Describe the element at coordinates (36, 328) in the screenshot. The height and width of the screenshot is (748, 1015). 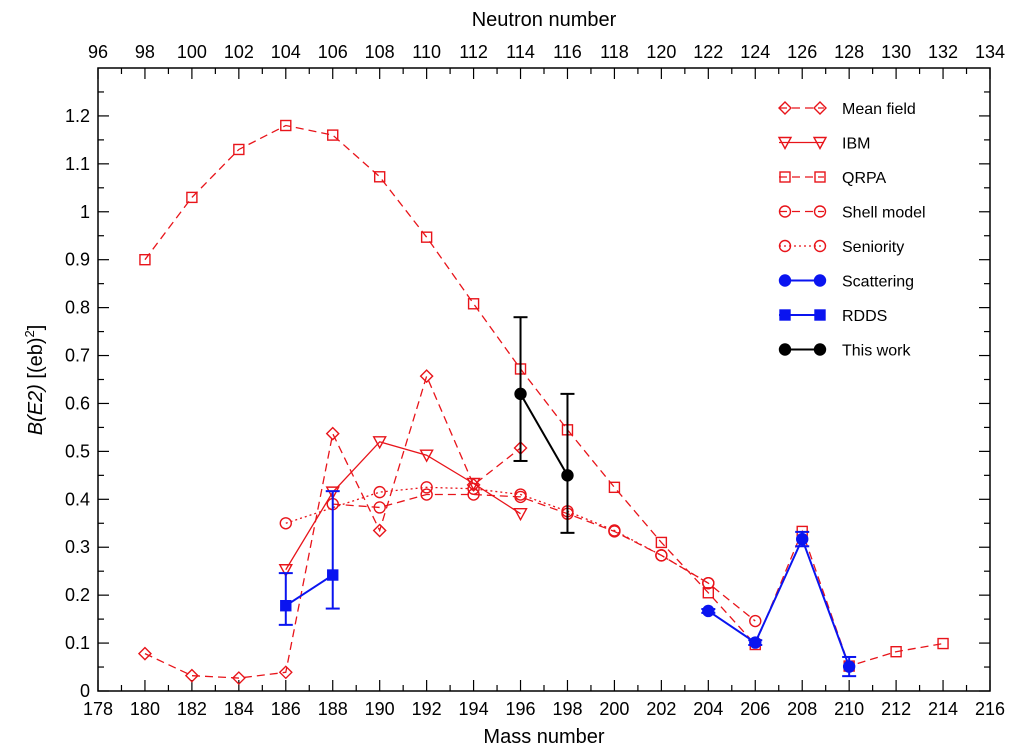
I see `y-axis-title-close: ]` at that location.